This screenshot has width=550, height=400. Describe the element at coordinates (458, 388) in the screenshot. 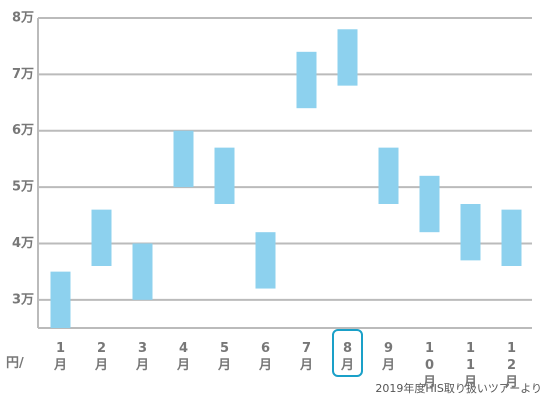

I see `source-note: 2019年度HIS取り扱いツアーより` at that location.